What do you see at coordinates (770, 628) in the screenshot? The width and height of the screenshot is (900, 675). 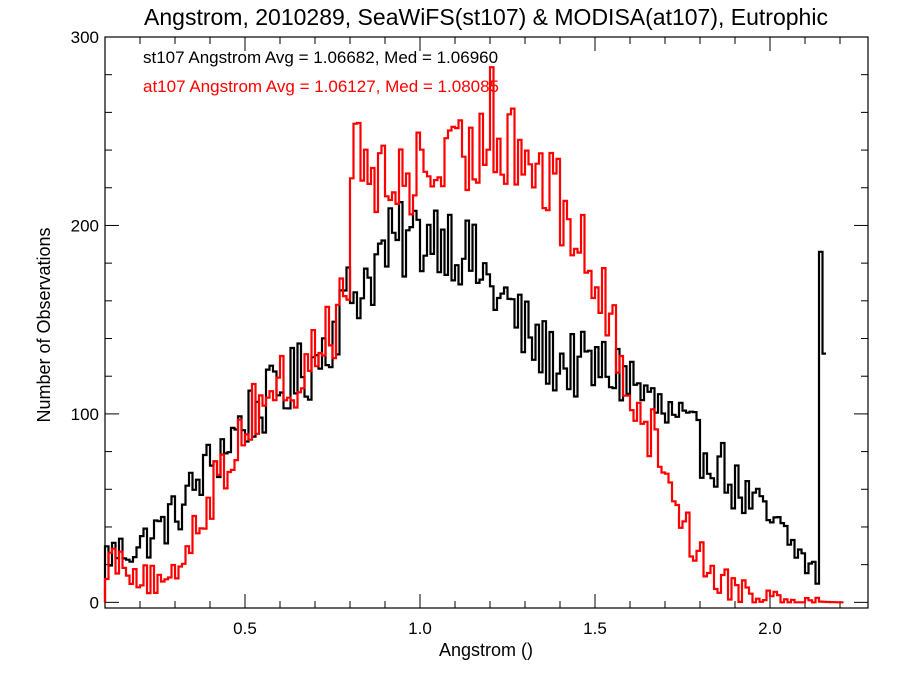 I see `x-tick-label: 2.0` at bounding box center [770, 628].